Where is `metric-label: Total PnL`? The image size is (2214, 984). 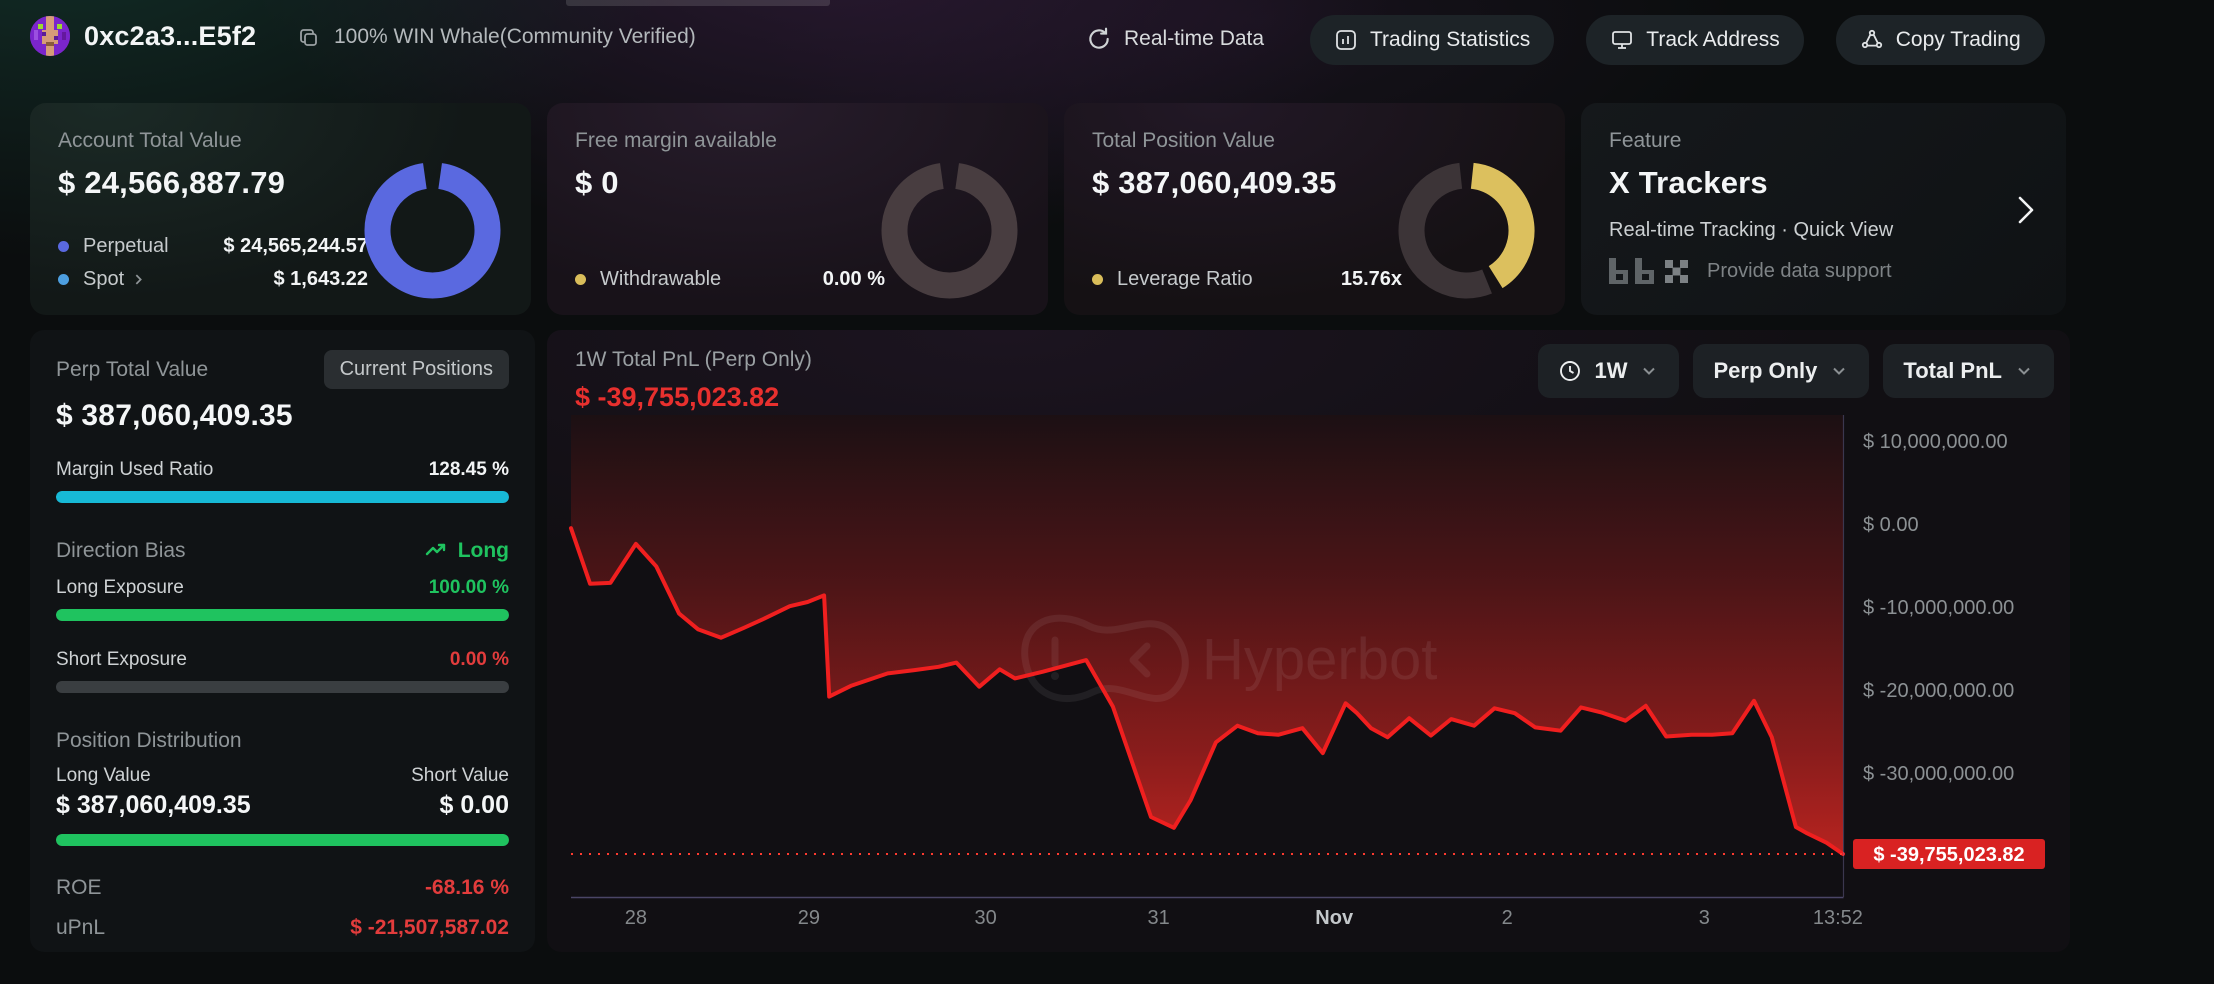
metric-label: Total PnL is located at coordinates (1952, 370).